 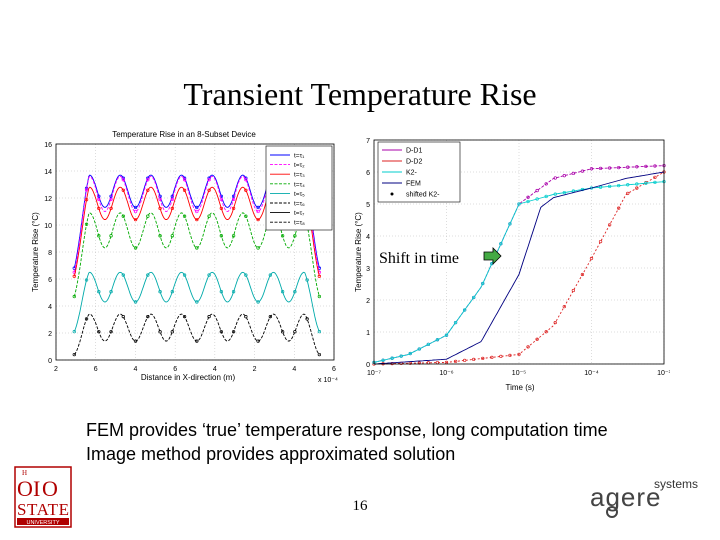 What do you see at coordinates (96, 369) in the screenshot?
I see `x-tick-label: 6` at bounding box center [96, 369].